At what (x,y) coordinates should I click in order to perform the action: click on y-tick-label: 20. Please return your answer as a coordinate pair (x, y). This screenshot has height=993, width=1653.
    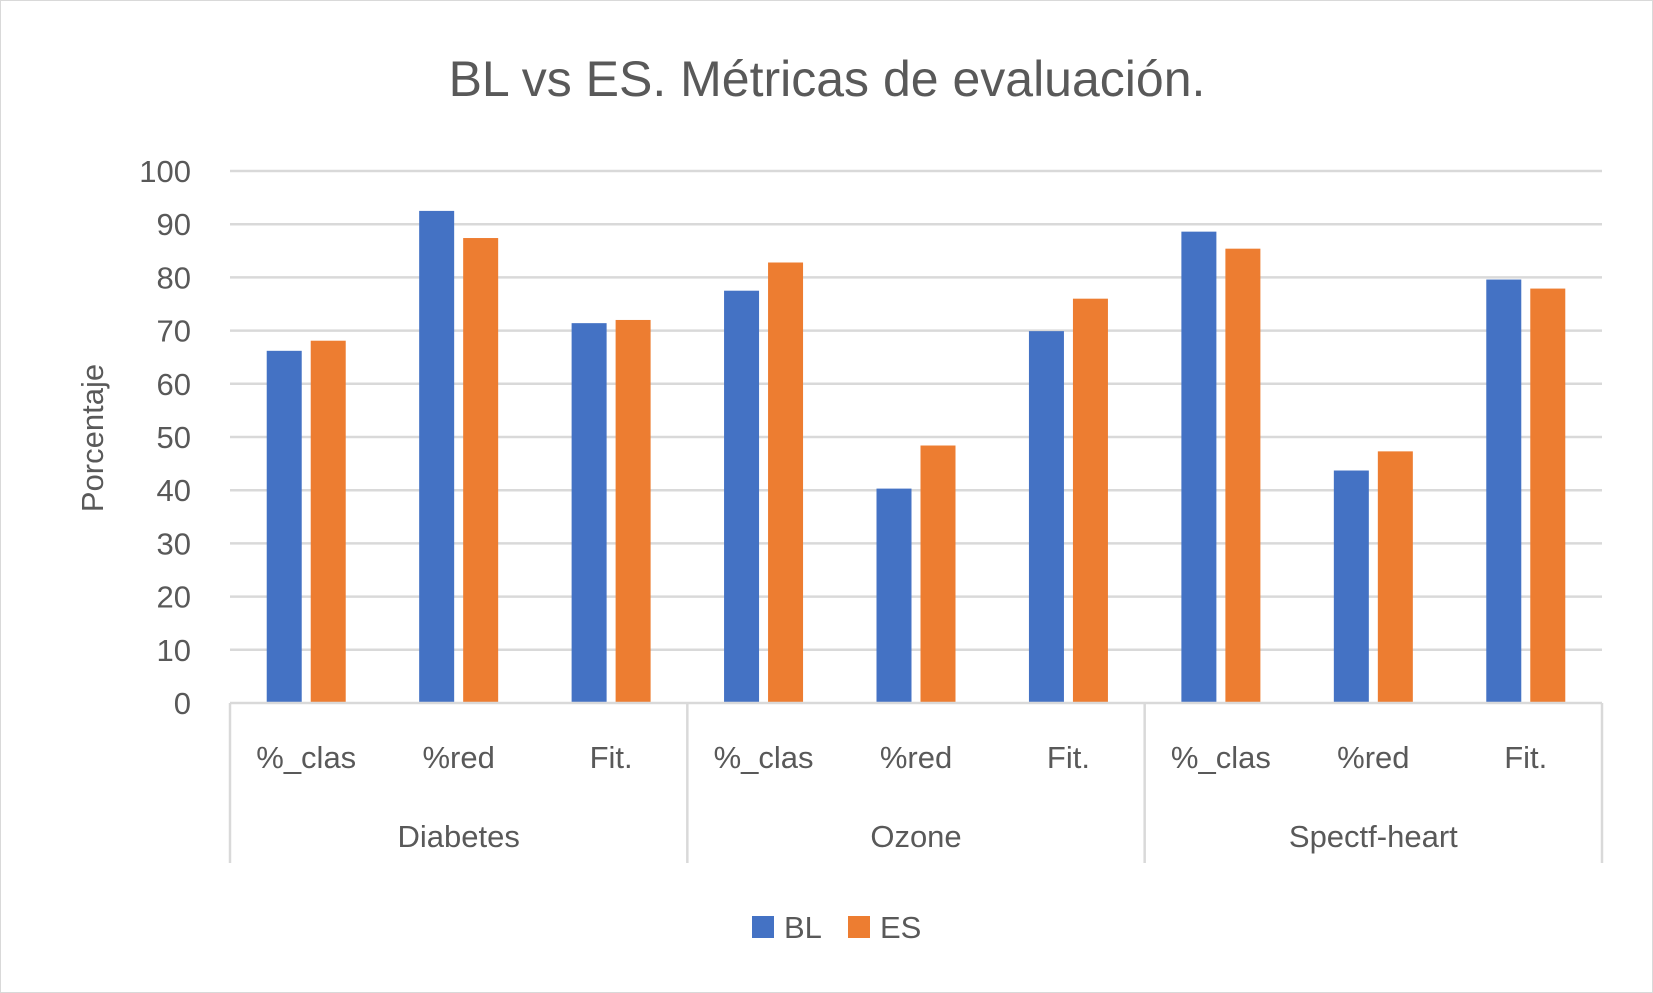
    Looking at the image, I should click on (174, 597).